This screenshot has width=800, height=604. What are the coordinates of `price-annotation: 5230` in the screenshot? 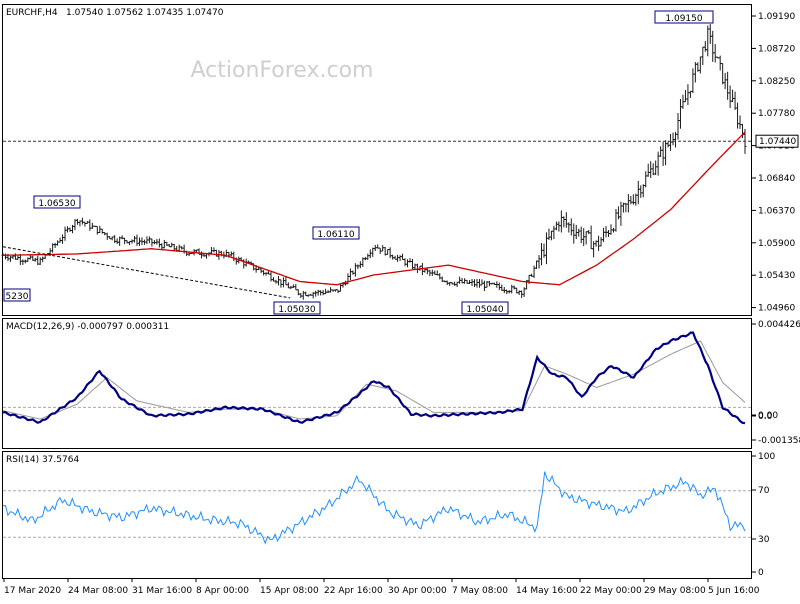 It's located at (17, 295).